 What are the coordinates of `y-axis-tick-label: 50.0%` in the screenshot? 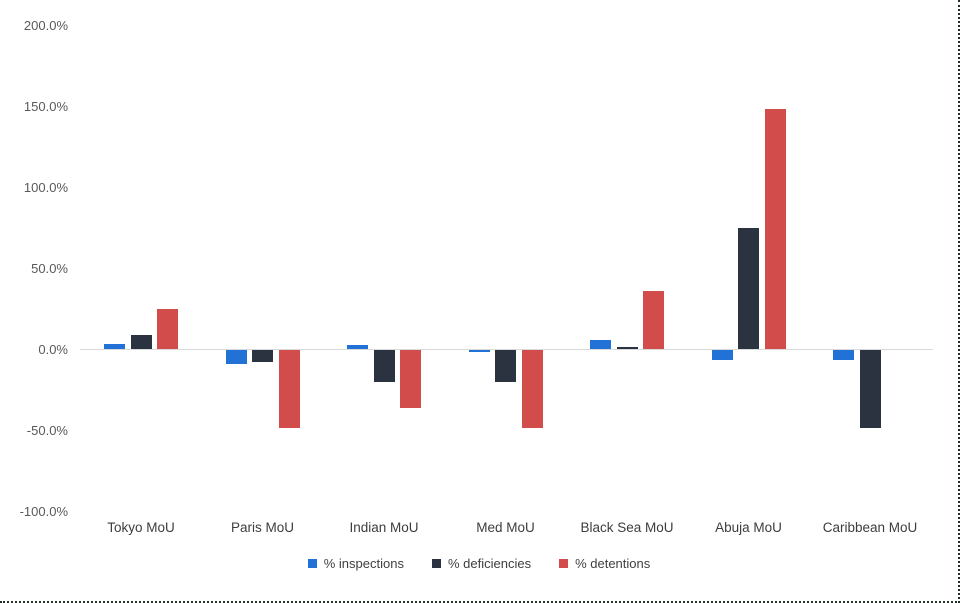 It's located at (49, 268).